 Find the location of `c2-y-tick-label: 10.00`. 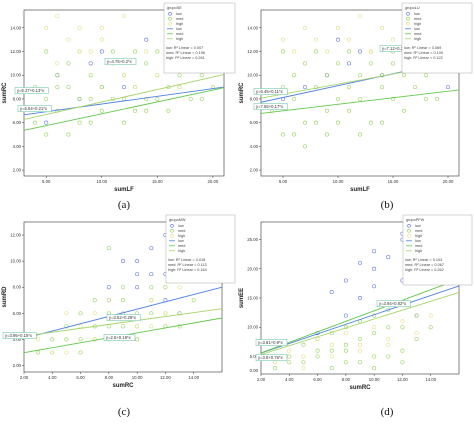

c2-y-tick-label: 10.00 is located at coordinates (15, 261).